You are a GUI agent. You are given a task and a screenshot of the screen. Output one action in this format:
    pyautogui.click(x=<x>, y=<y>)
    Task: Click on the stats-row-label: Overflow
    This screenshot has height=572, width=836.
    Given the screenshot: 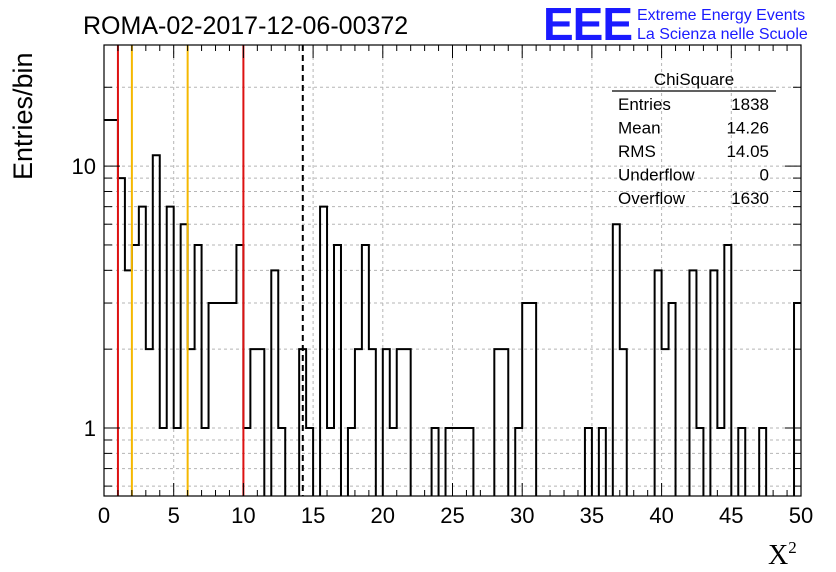 What is the action you would take?
    pyautogui.click(x=652, y=198)
    